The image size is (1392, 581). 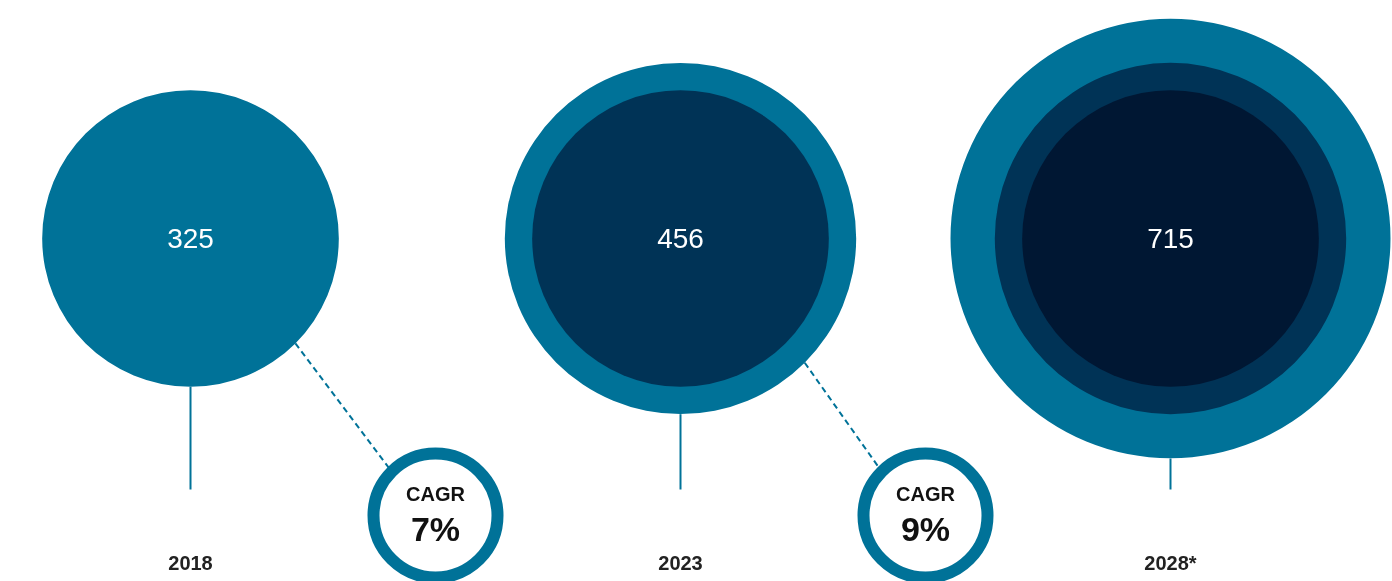 I want to click on text: CAGR 9%, so click(x=926, y=515).